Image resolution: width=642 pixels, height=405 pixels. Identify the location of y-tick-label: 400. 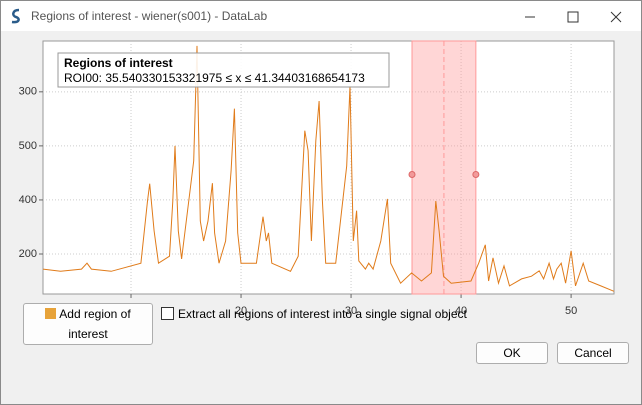
(28, 200).